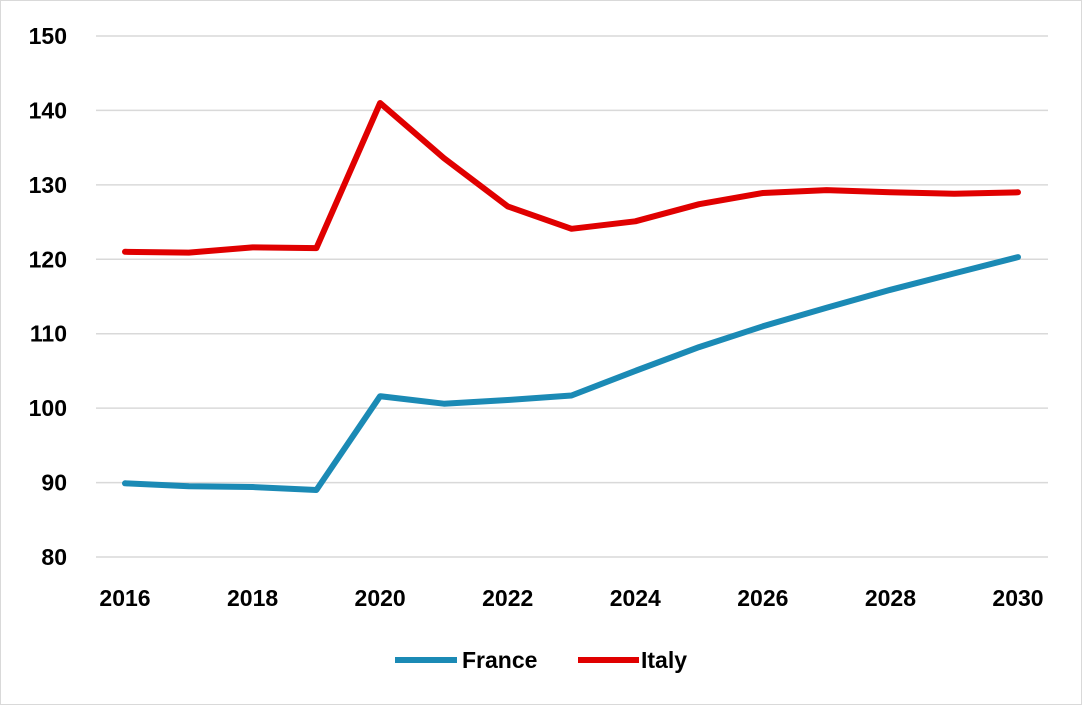 This screenshot has width=1082, height=706. Describe the element at coordinates (1017, 598) in the screenshot. I see `x-tick-label: 2030` at that location.